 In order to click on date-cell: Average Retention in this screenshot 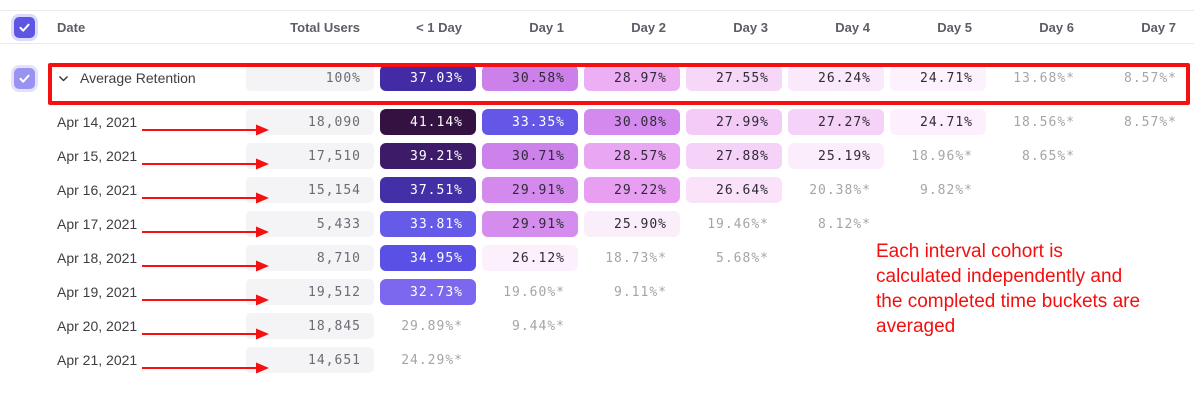, I will do `click(145, 78)`.